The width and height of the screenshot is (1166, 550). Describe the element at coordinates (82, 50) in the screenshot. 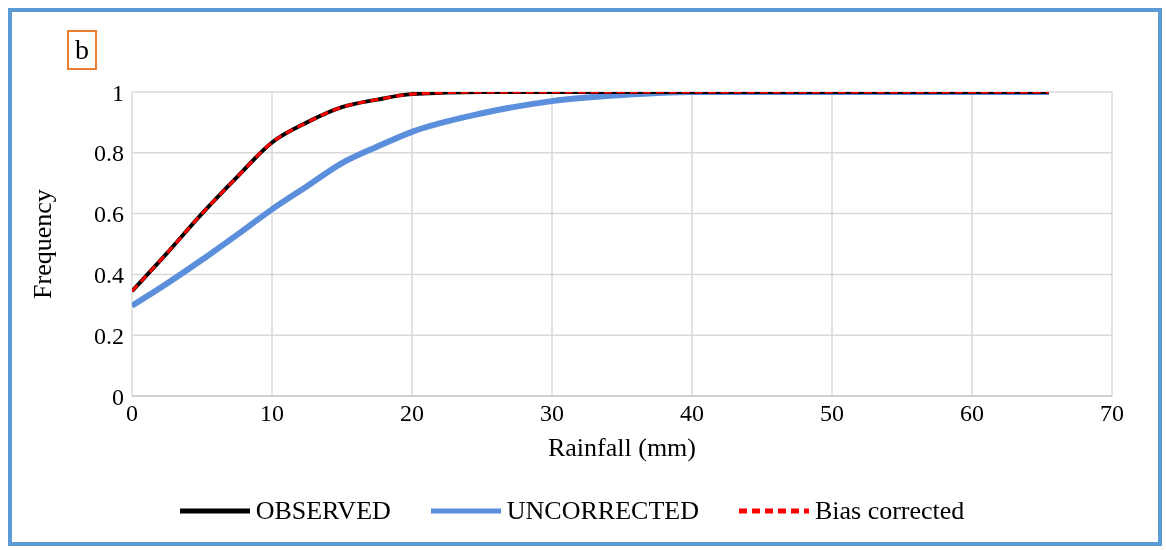

I see `text: b` at that location.